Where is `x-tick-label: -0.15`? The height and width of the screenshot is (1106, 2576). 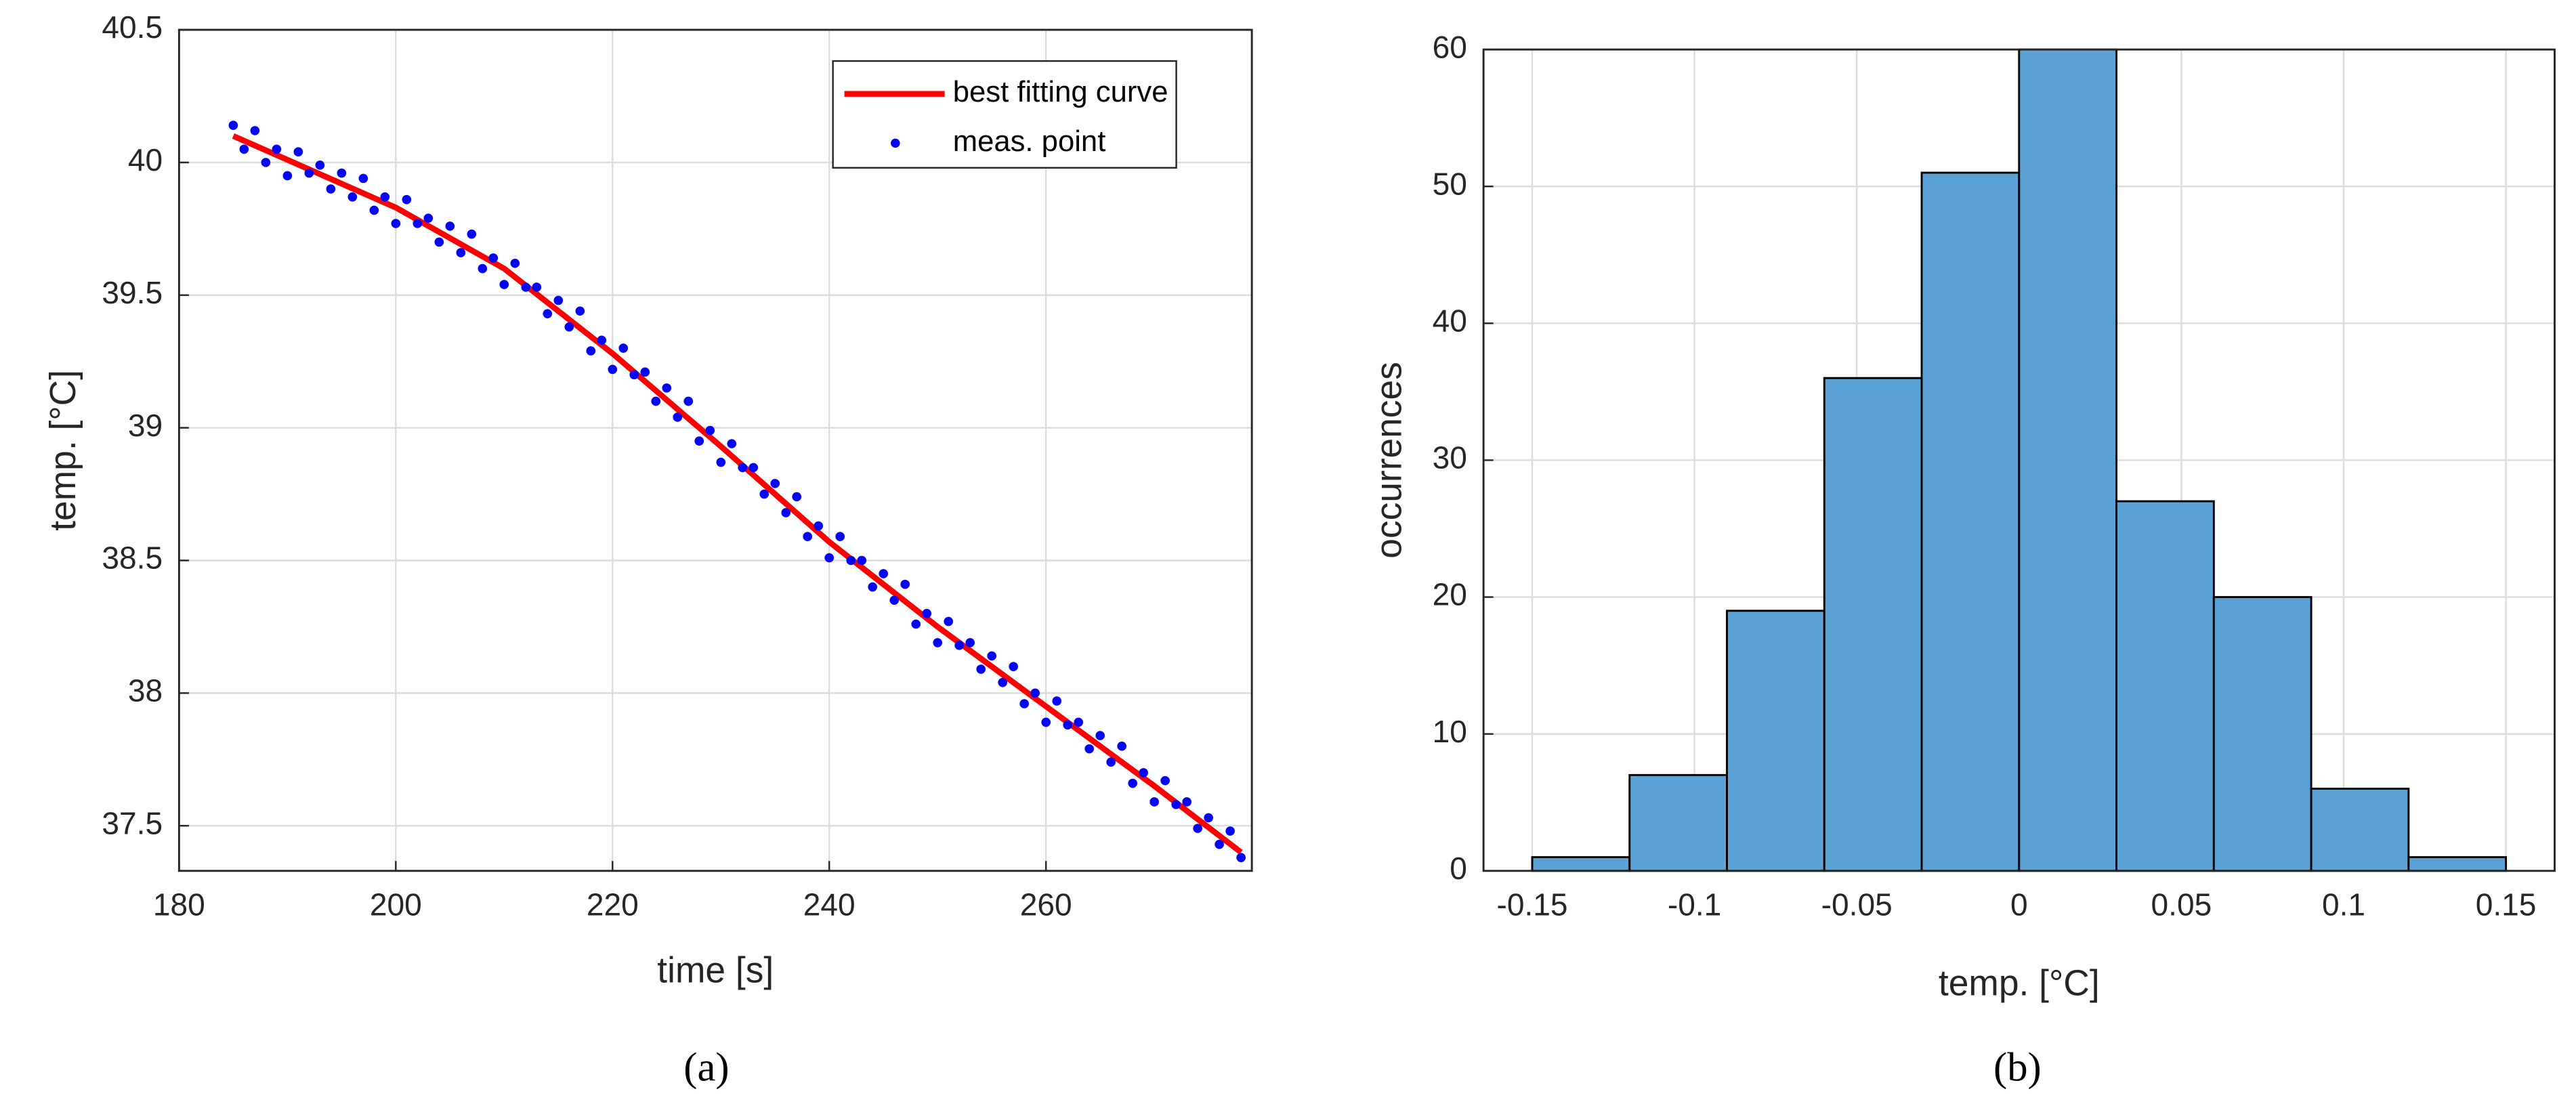
x-tick-label: -0.15 is located at coordinates (1531, 904).